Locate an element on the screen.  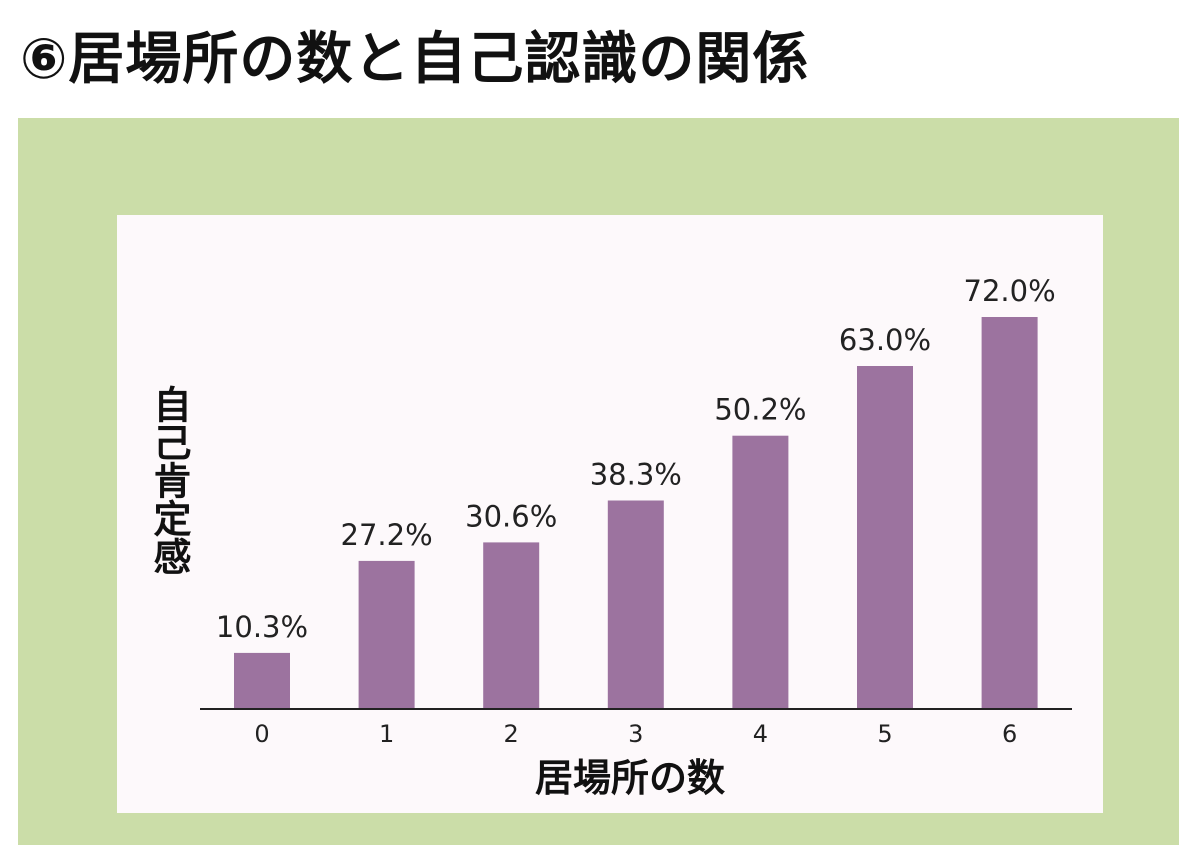
data-label-2: 30.6% is located at coordinates (511, 516).